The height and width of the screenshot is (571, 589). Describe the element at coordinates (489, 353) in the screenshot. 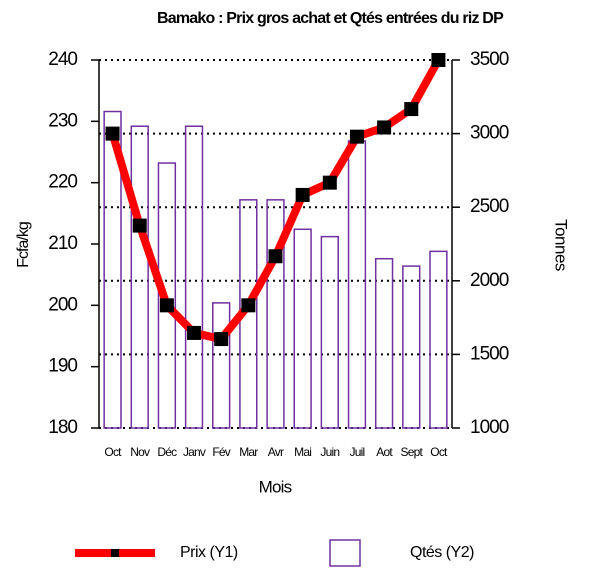

I see `y2-tick-label: 1500` at that location.